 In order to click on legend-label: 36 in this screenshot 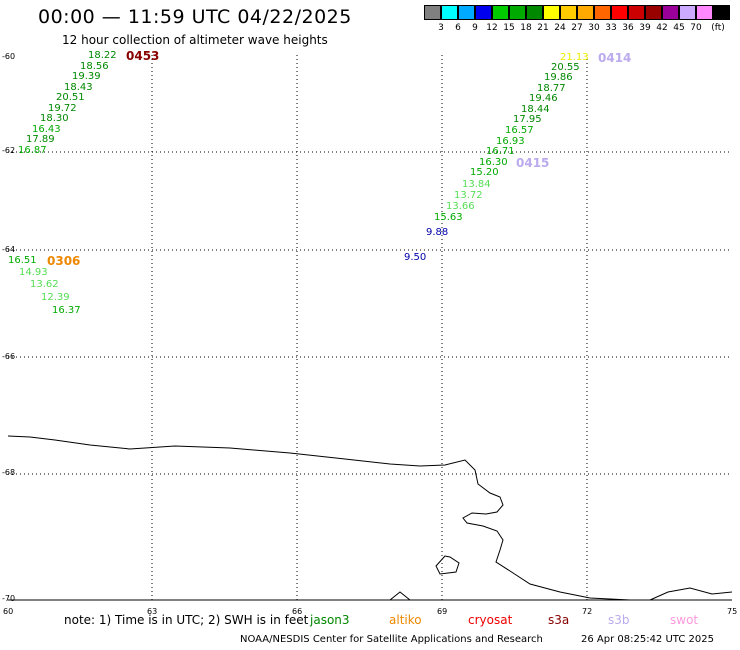, I will do `click(628, 28)`.